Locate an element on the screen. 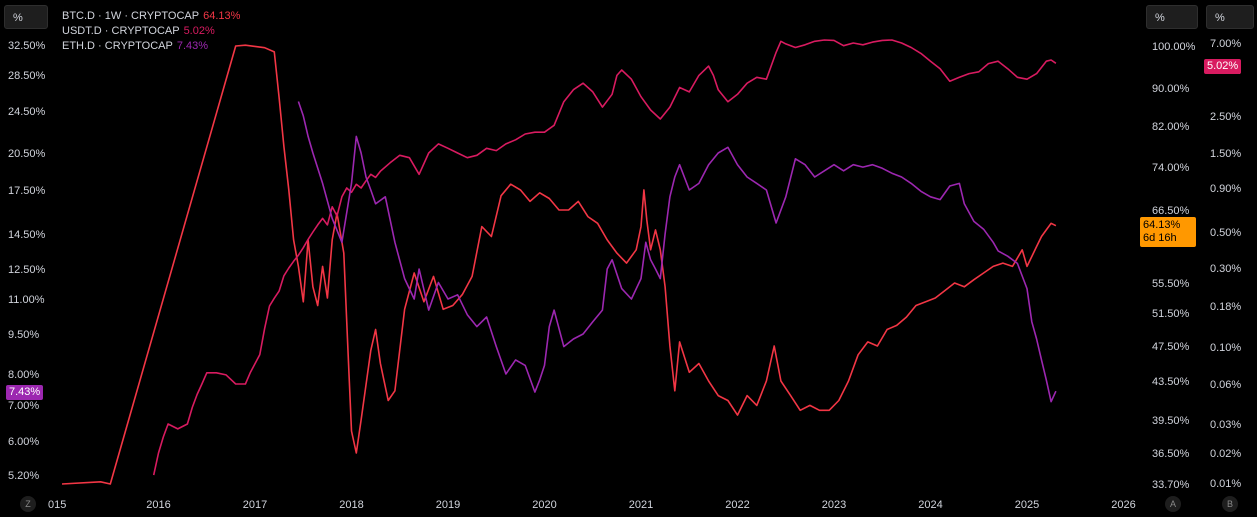  auto-scale-right-a-button: A is located at coordinates (1173, 504).